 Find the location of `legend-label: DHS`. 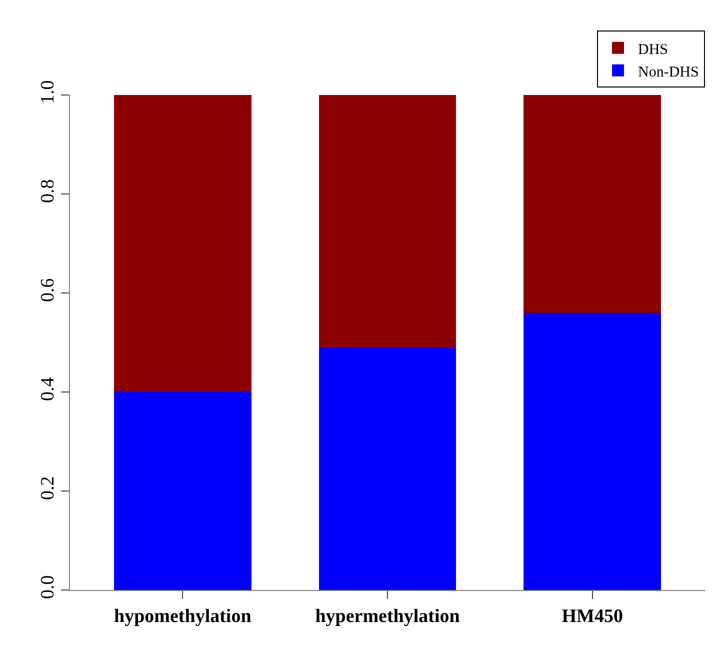

legend-label: DHS is located at coordinates (653, 50).